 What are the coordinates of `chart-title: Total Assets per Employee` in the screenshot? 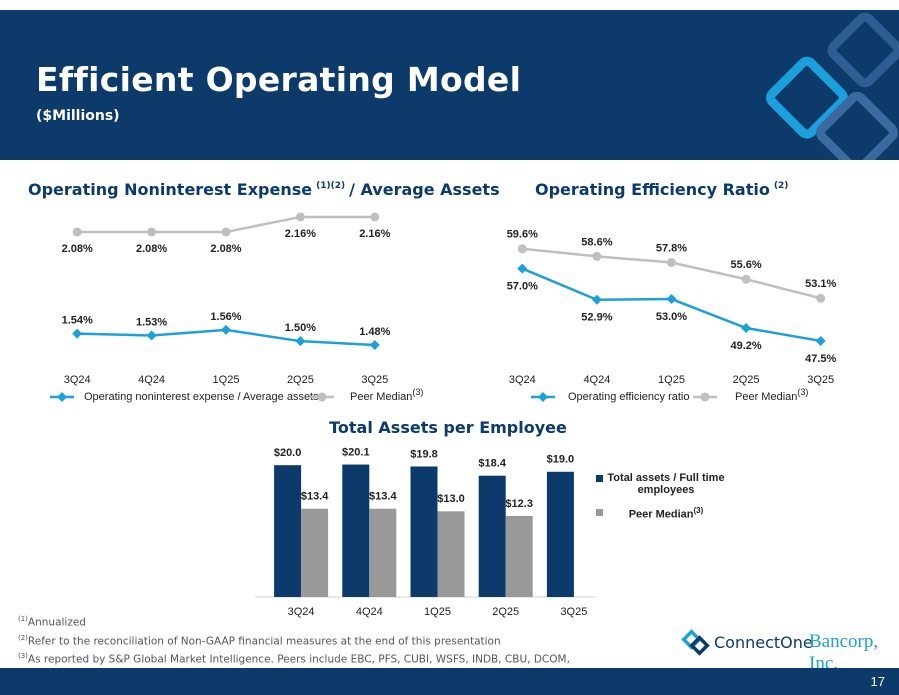 It's located at (448, 427).